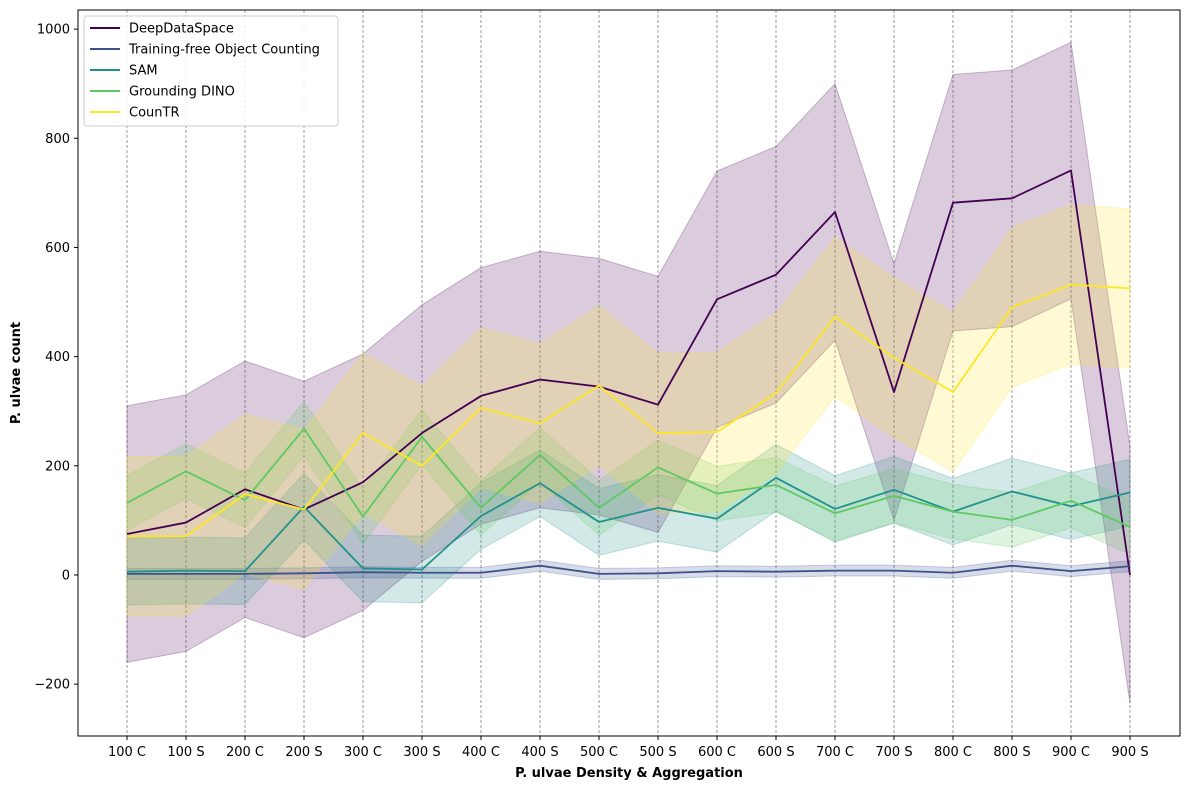 The height and width of the screenshot is (790, 1189). Describe the element at coordinates (481, 752) in the screenshot. I see `x-tick-label: 400 C` at that location.